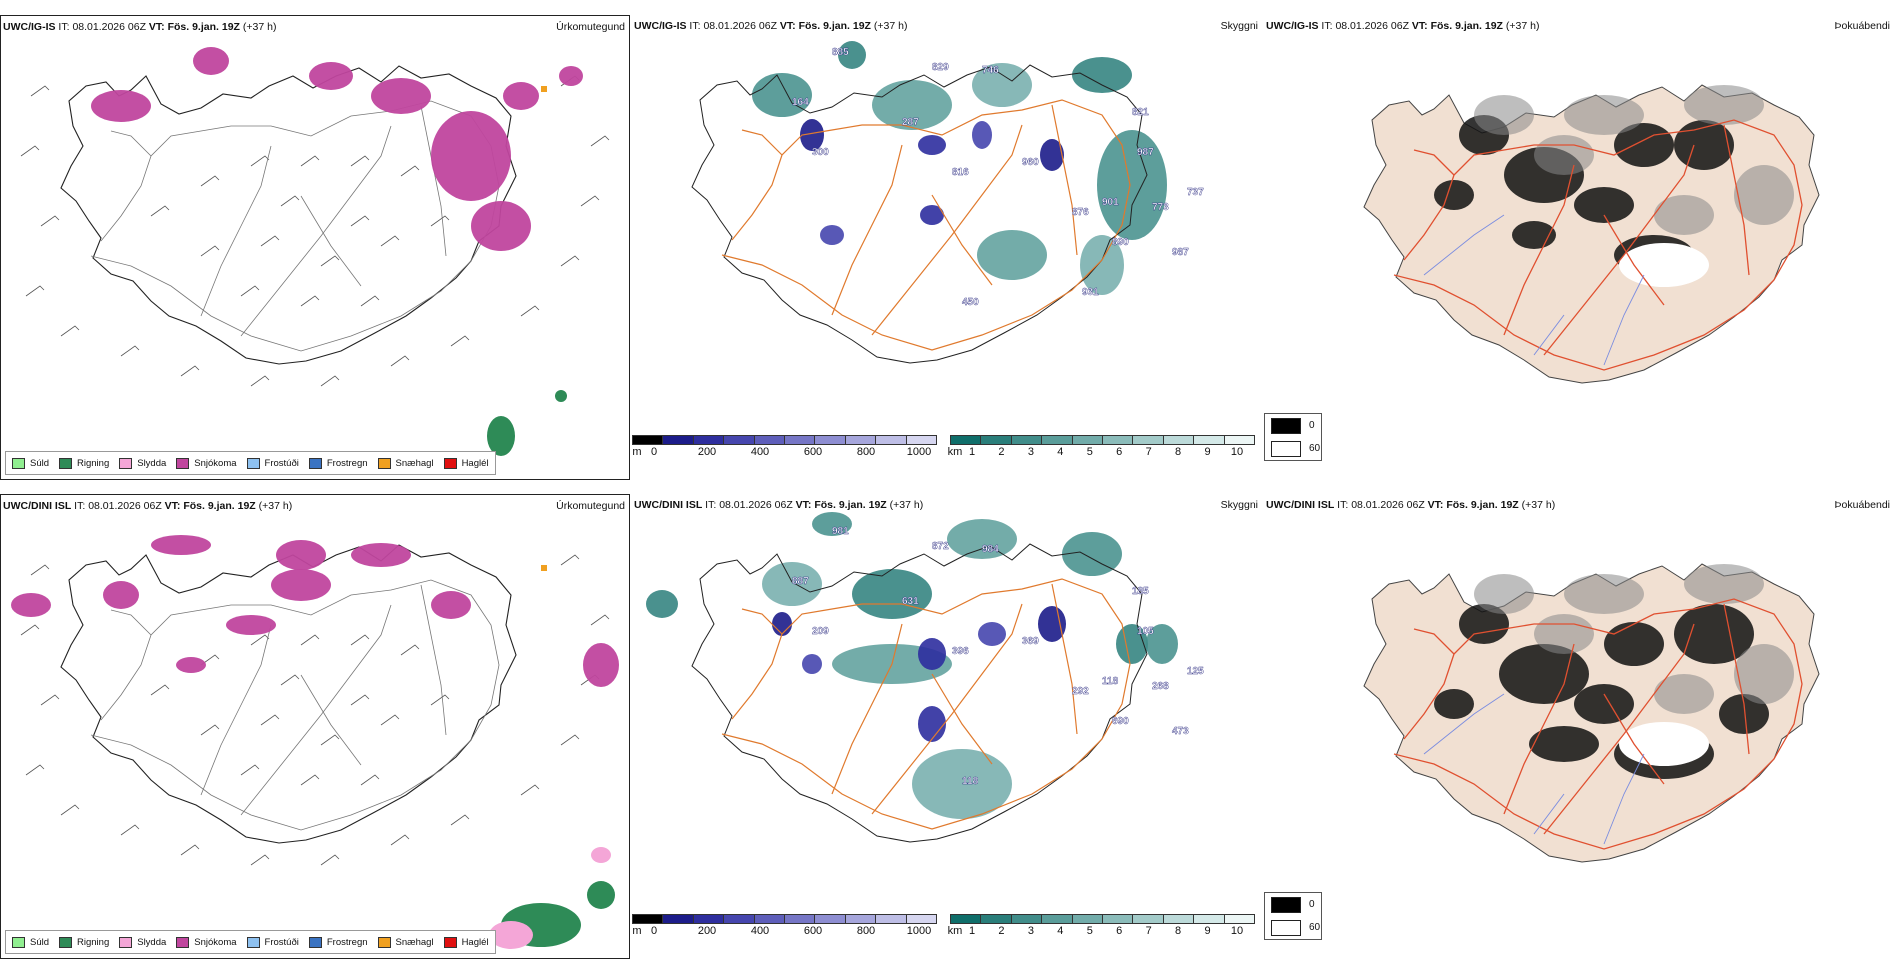 The height and width of the screenshot is (959, 1900). Describe the element at coordinates (940, 546) in the screenshot. I see `cloud-base-label: 872` at that location.